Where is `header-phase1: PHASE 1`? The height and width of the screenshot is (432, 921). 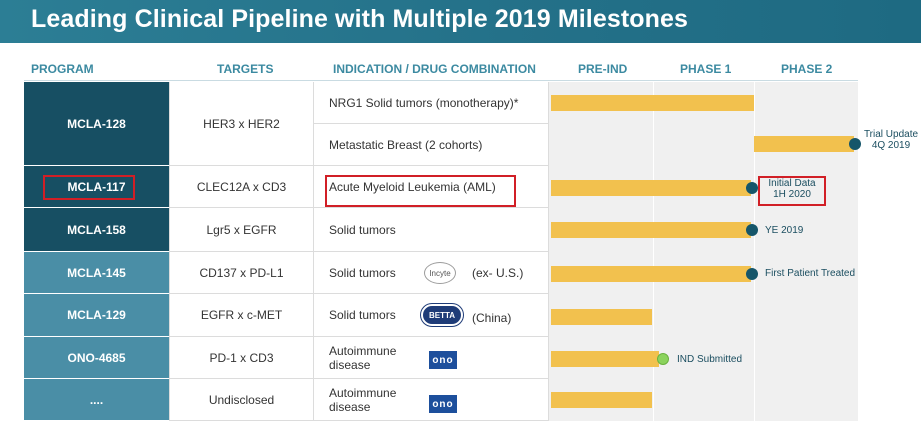 header-phase1: PHASE 1 is located at coordinates (706, 69).